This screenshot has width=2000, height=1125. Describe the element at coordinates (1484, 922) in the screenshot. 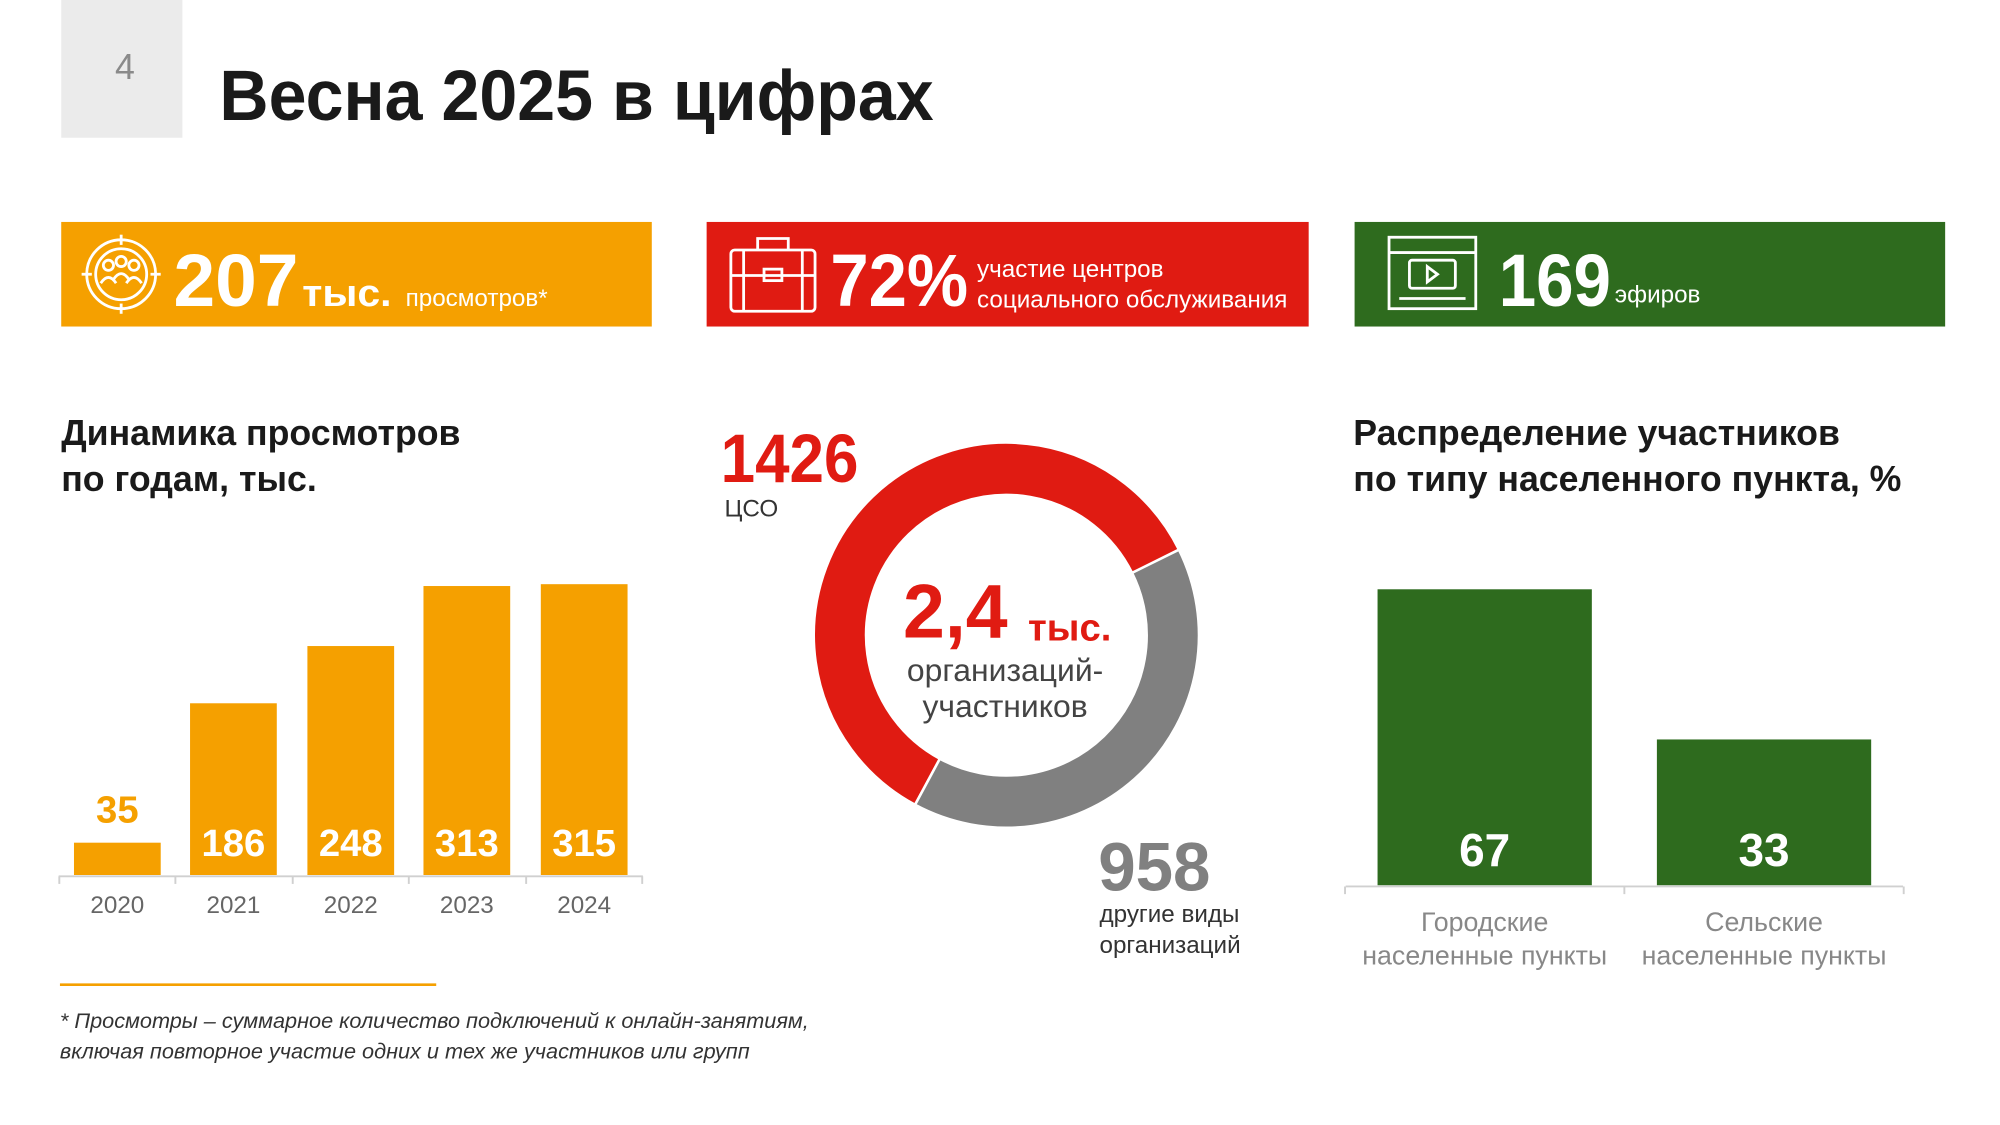

I see `category-label: Городские` at that location.